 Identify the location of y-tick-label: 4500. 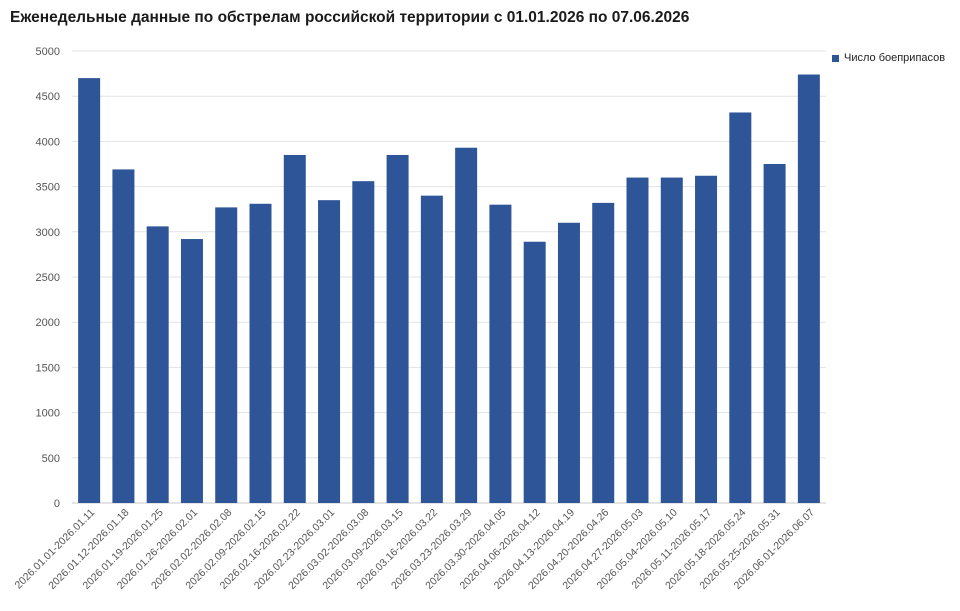
(48, 97).